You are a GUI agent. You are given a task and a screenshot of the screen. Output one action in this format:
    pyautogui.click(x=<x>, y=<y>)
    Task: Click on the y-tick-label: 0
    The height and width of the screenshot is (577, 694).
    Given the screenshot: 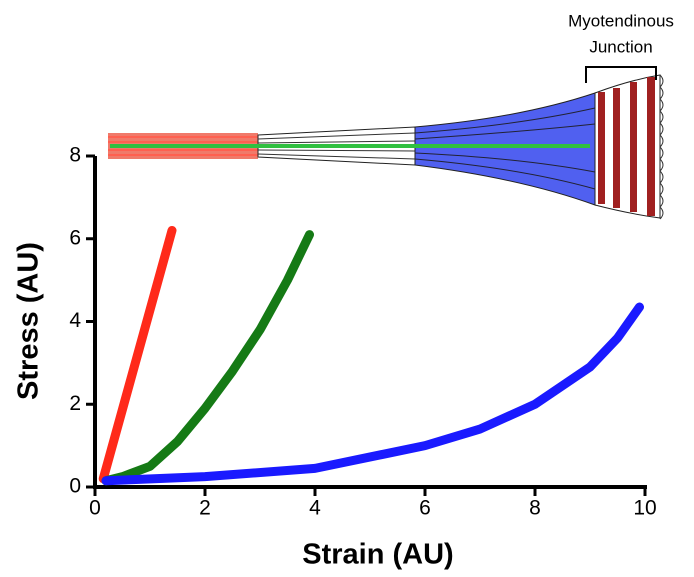 What is the action you would take?
    pyautogui.click(x=75, y=486)
    